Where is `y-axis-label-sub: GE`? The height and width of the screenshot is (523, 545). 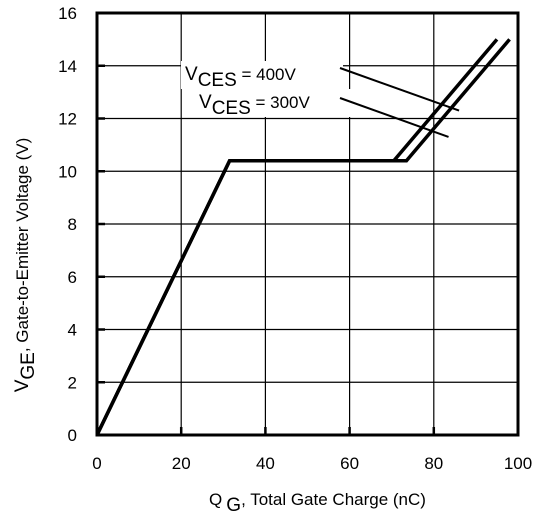
y-axis-label-sub: GE is located at coordinates (28, 365).